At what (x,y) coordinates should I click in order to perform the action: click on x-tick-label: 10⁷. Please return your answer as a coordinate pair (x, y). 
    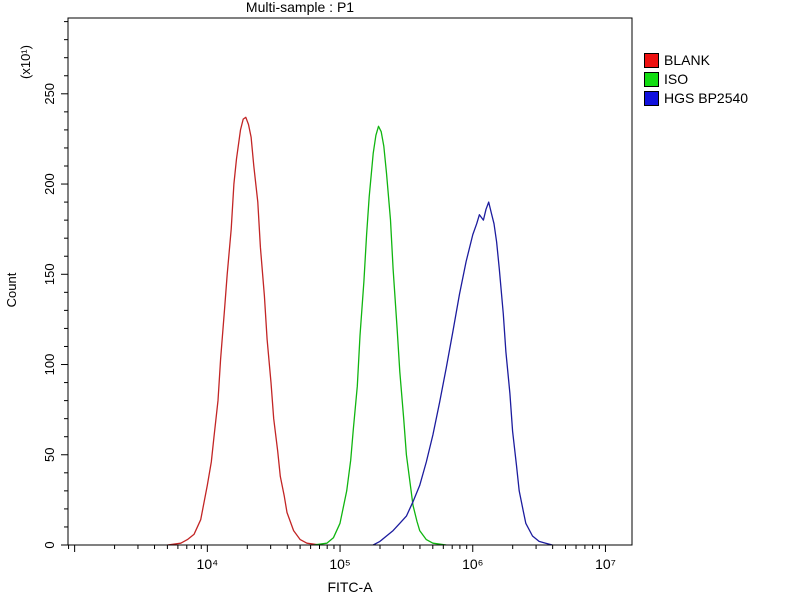
    Looking at the image, I should click on (605, 564).